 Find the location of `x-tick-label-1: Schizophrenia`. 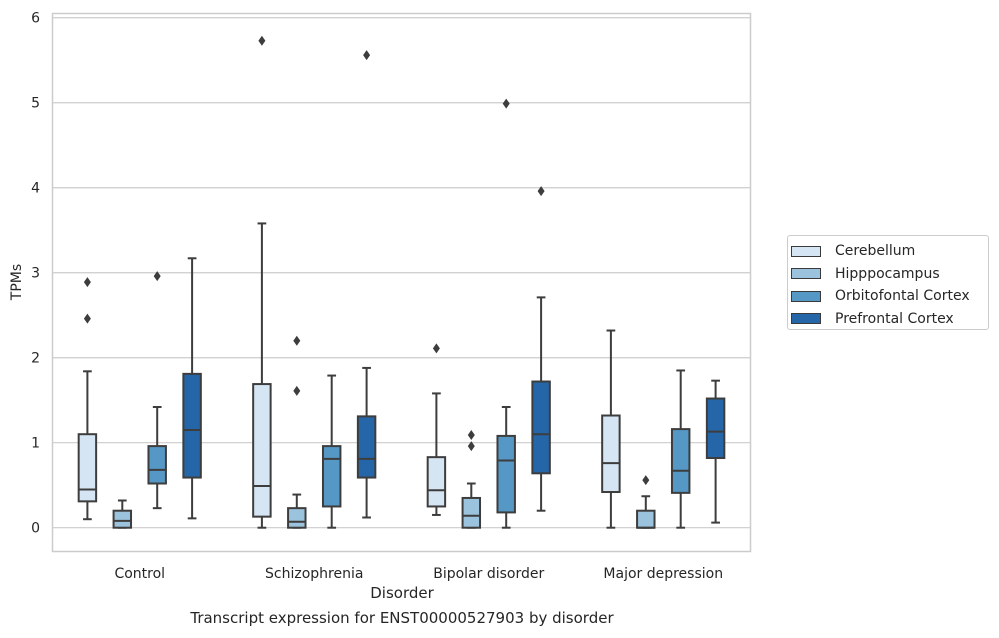

x-tick-label-1: Schizophrenia is located at coordinates (314, 574).